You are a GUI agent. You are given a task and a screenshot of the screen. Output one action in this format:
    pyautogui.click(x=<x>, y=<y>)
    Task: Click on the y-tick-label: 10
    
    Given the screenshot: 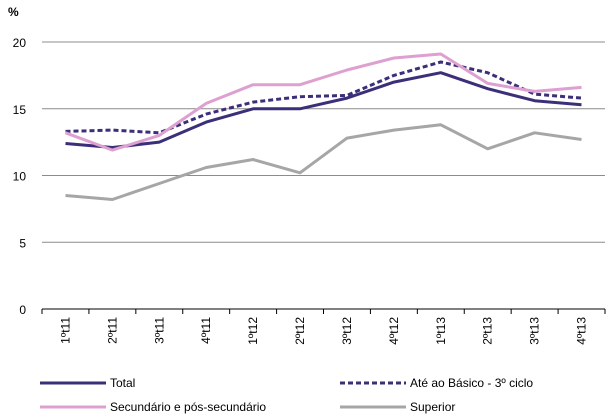 What is the action you would take?
    pyautogui.click(x=20, y=177)
    